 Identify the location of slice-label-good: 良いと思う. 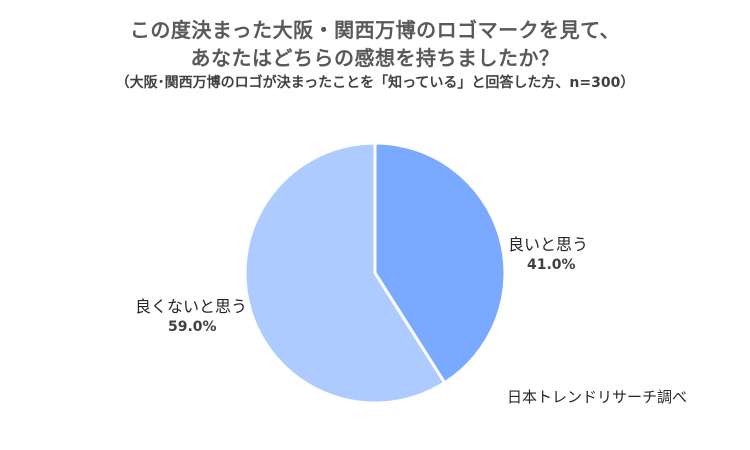
(548, 244).